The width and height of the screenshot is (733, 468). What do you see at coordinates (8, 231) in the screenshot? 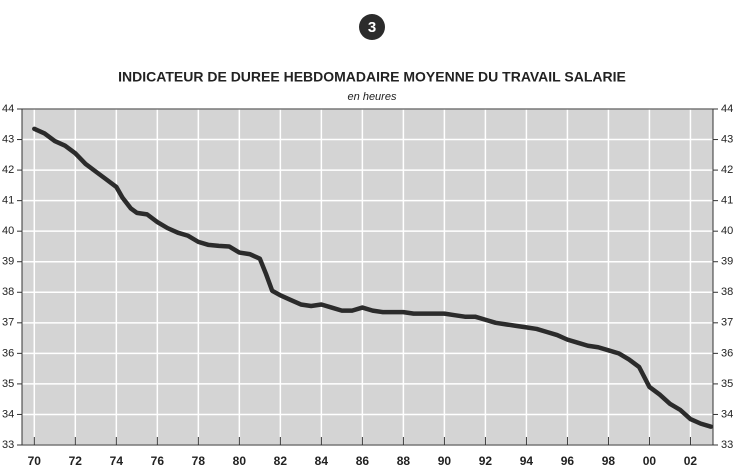
I see `y-tick-label: 40` at bounding box center [8, 231].